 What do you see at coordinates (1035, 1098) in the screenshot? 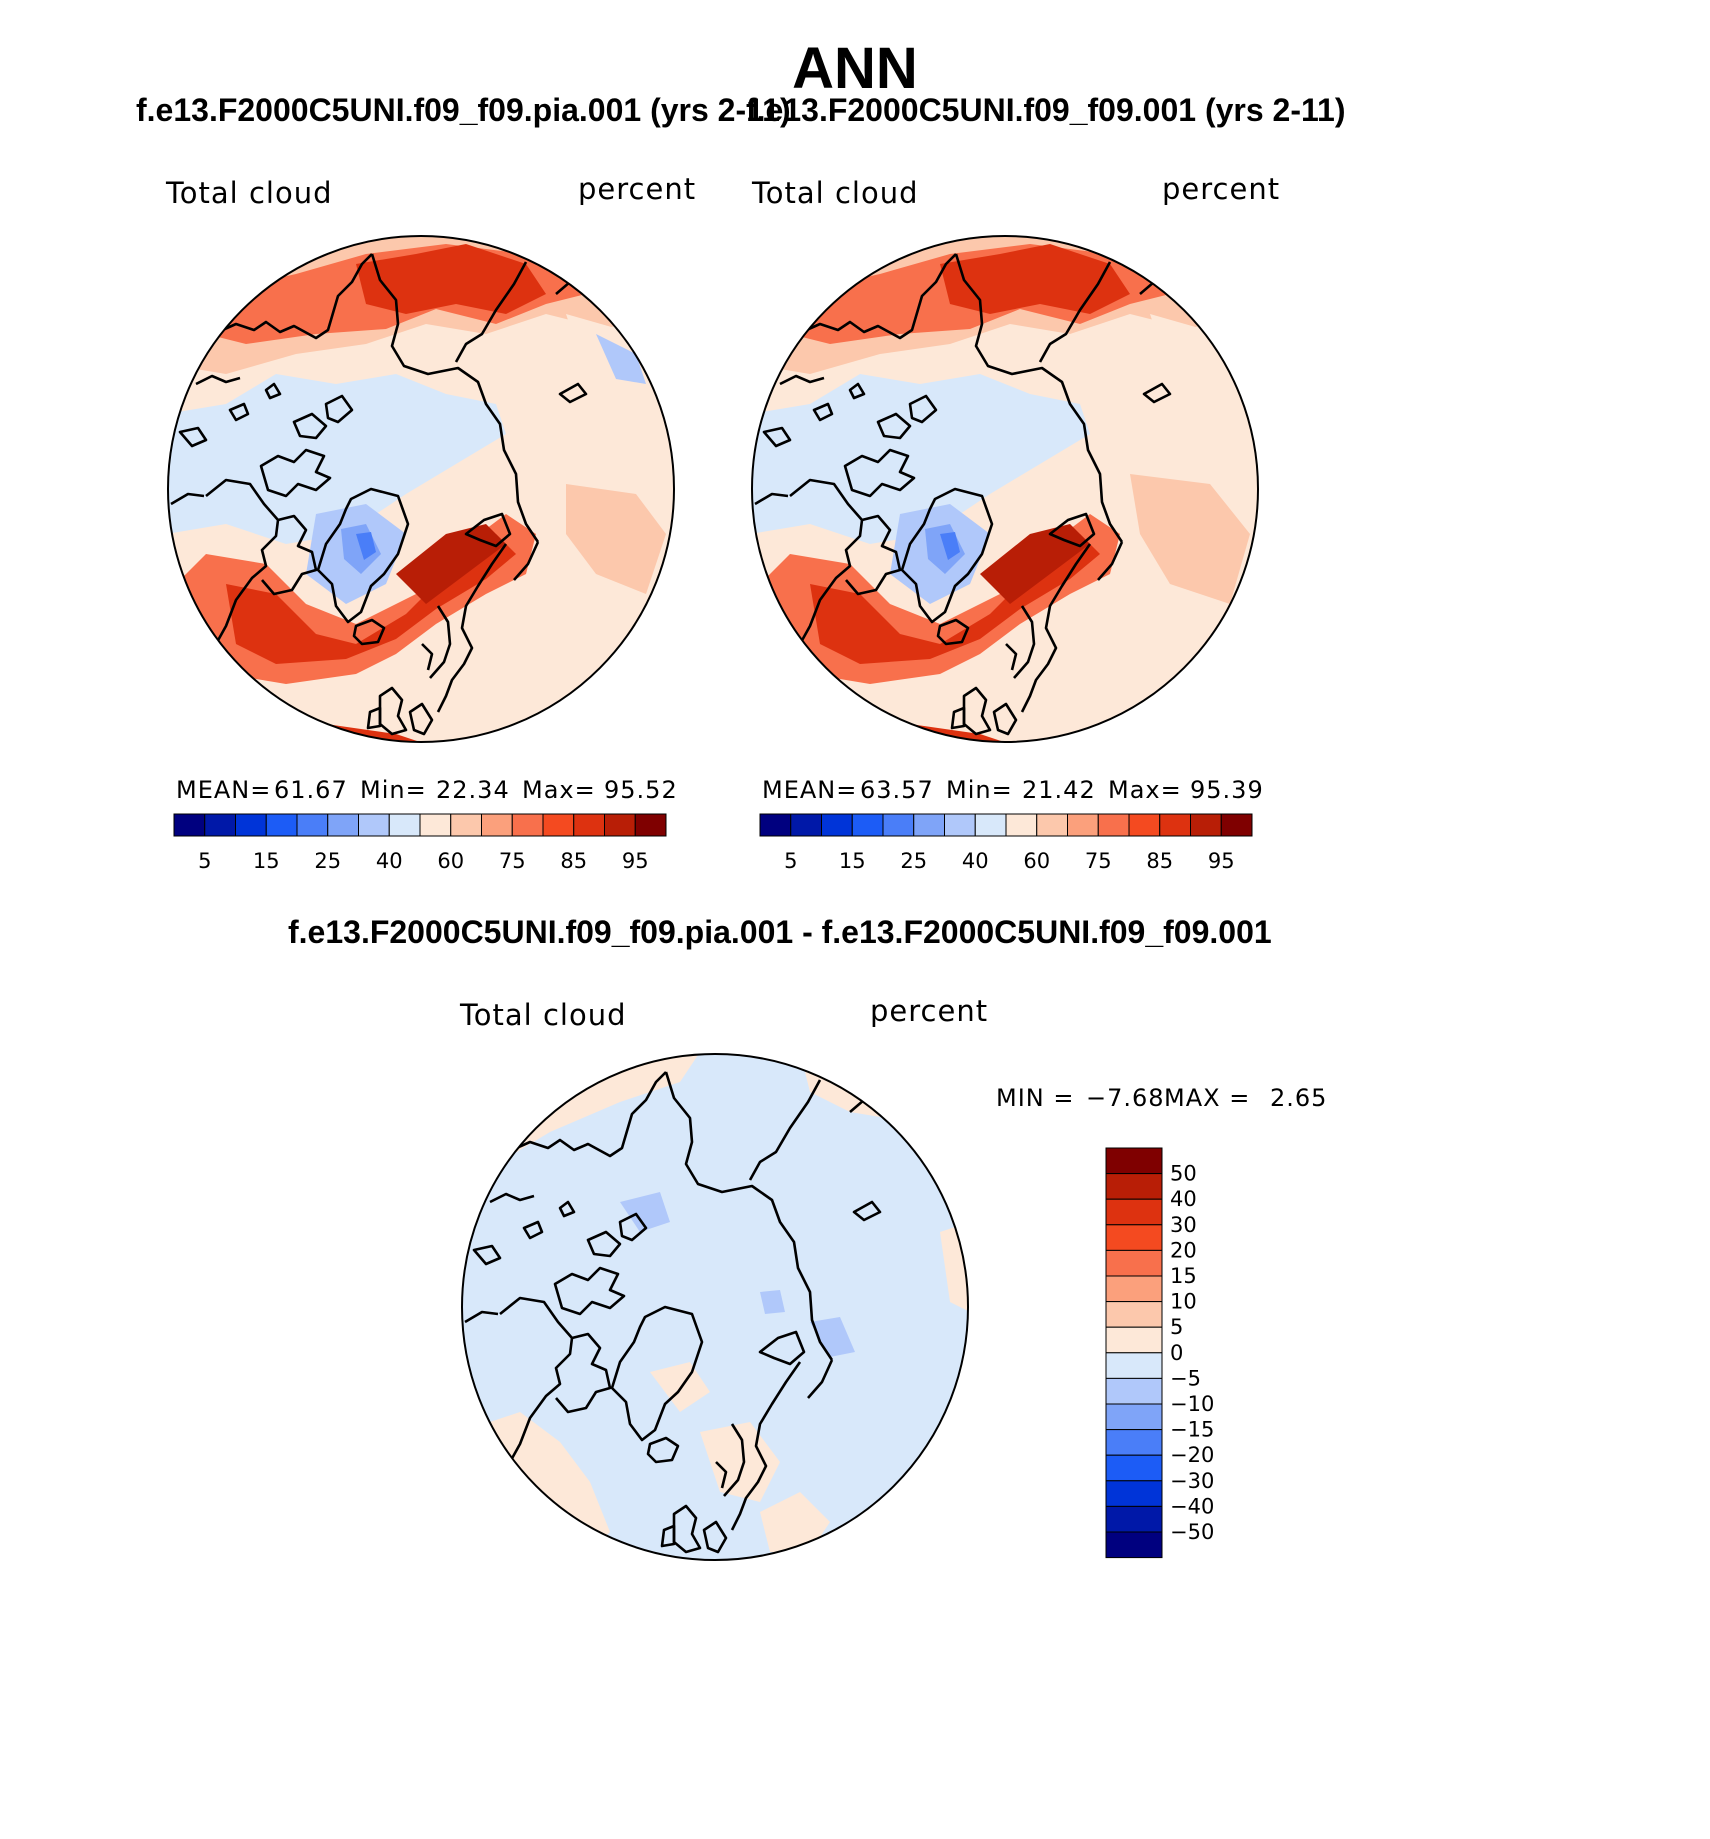
I see `diff-min-label: MIN =` at bounding box center [1035, 1098].